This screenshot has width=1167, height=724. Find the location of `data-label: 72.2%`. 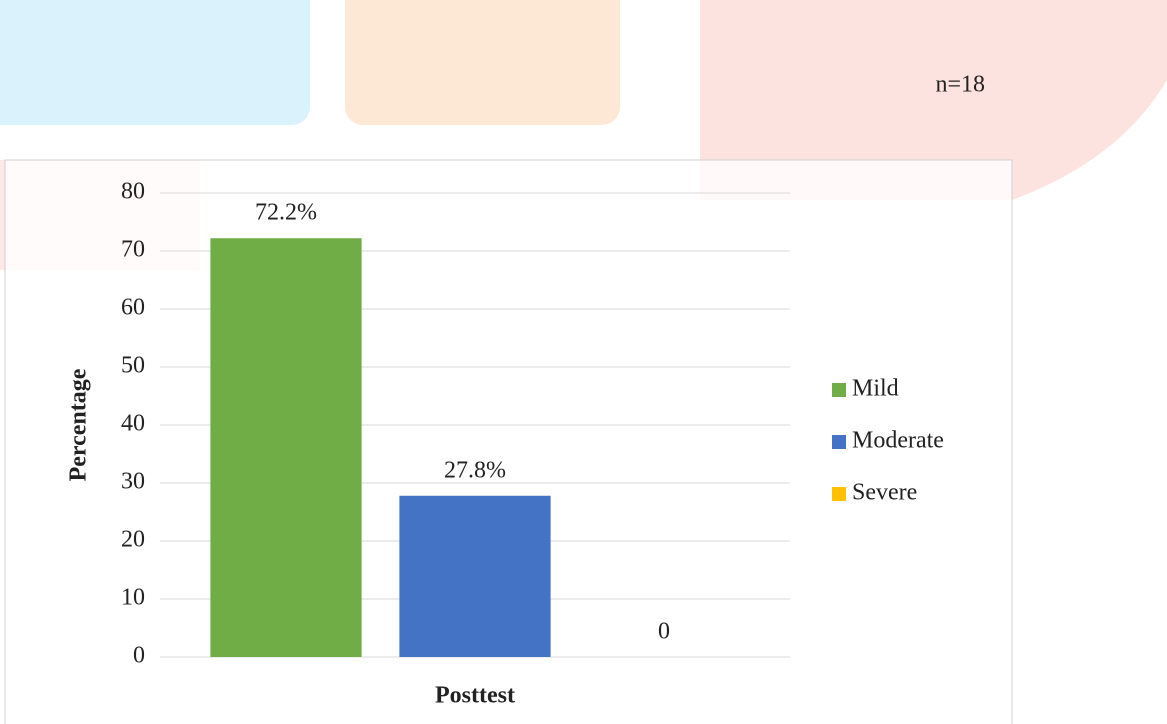

data-label: 72.2% is located at coordinates (286, 213).